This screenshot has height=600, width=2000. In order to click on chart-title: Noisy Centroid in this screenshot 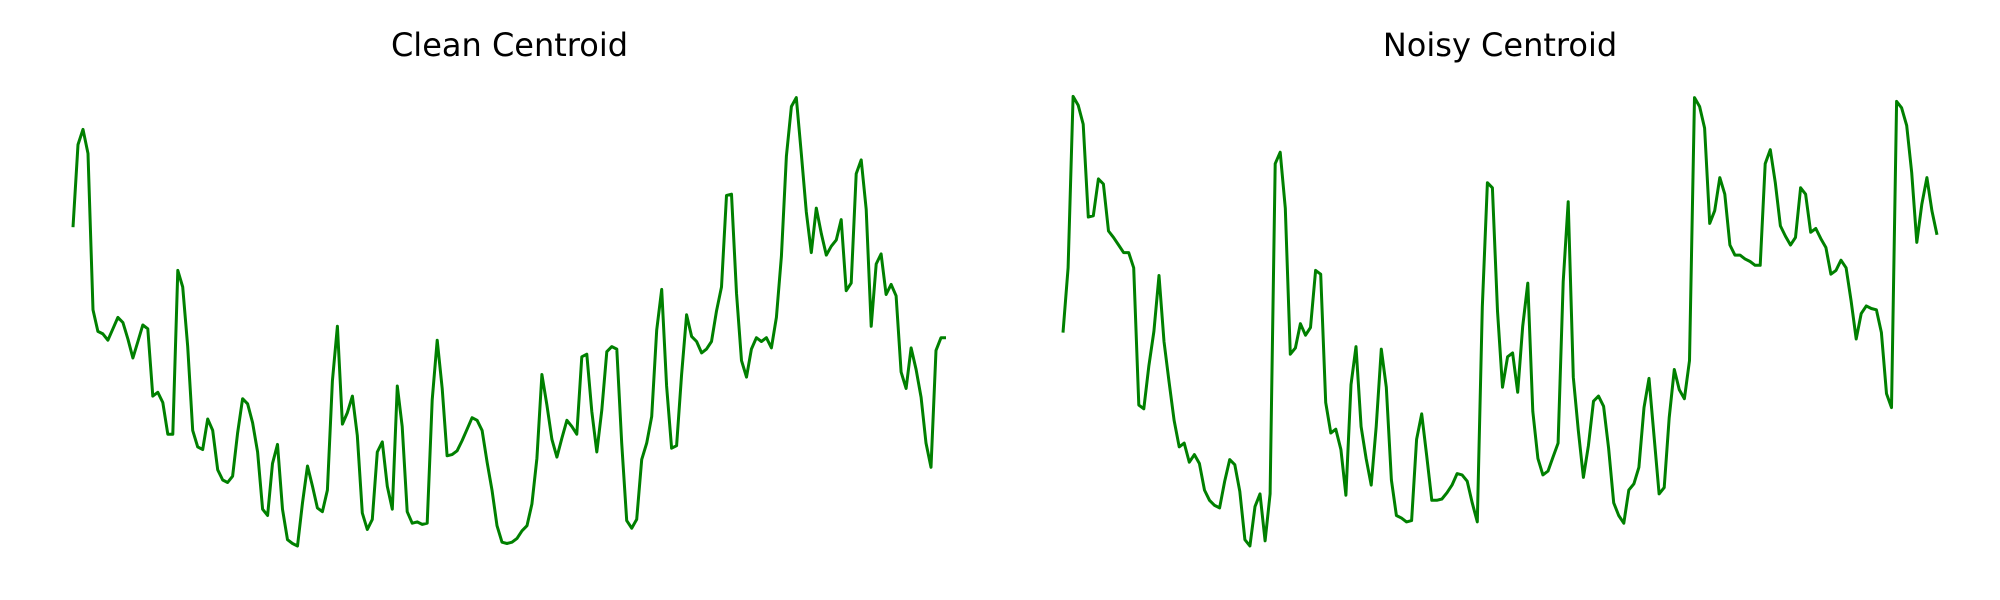, I will do `click(1500, 45)`.